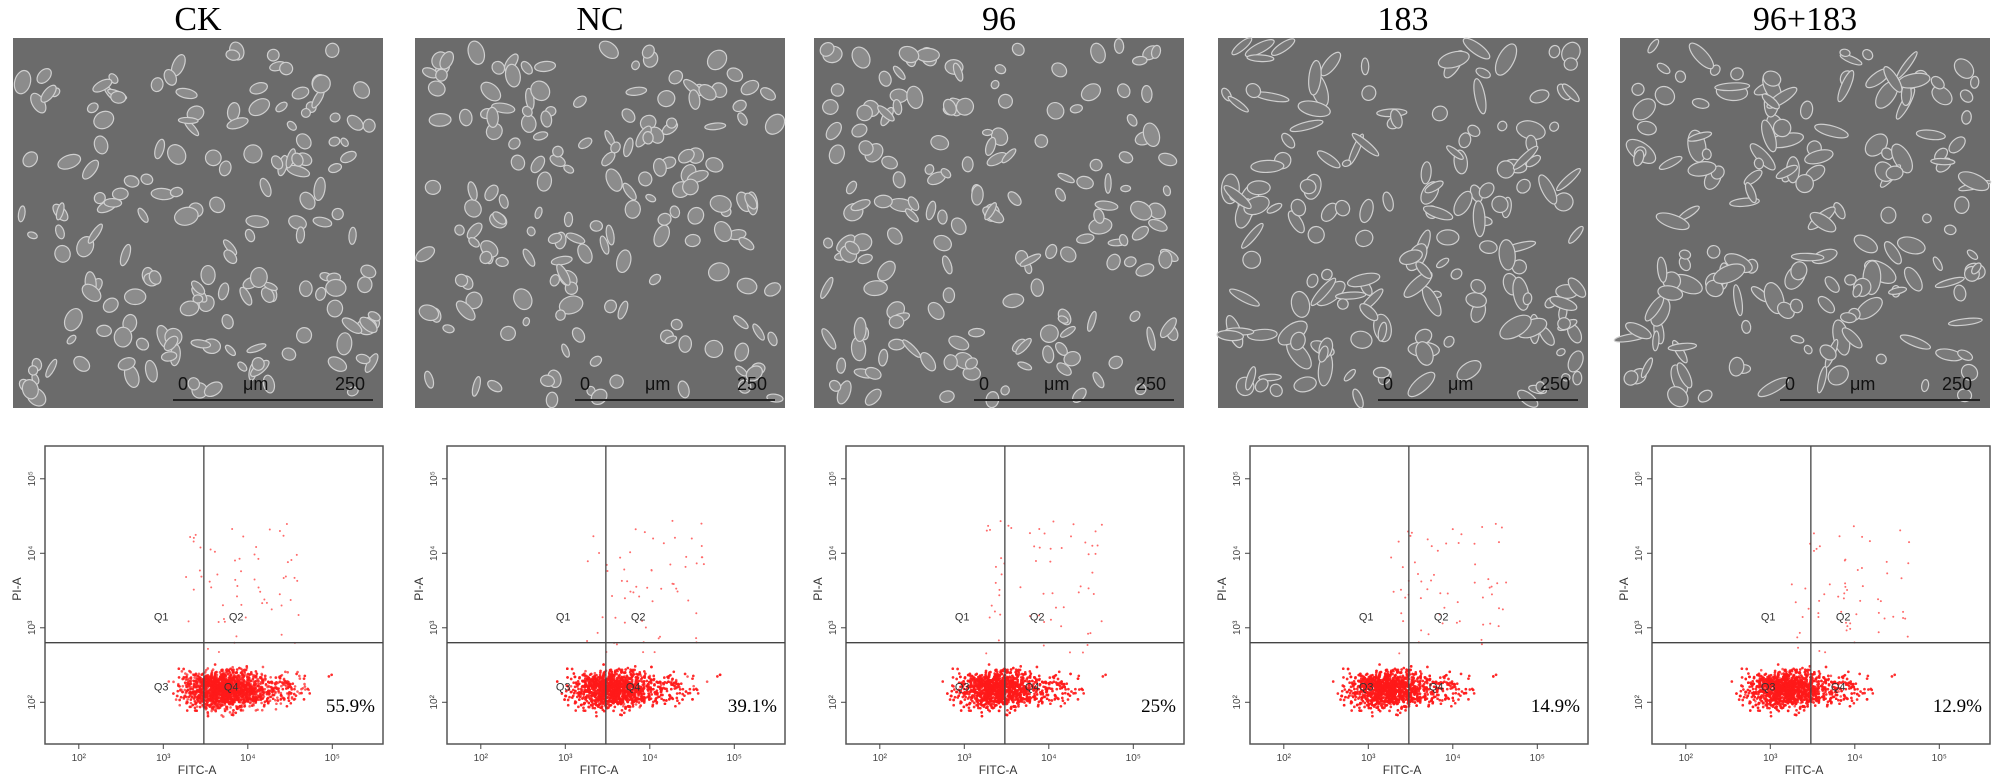 The width and height of the screenshot is (2000, 780). What do you see at coordinates (247, 758) in the screenshot?
I see `x-tick-label: 10⁴` at bounding box center [247, 758].